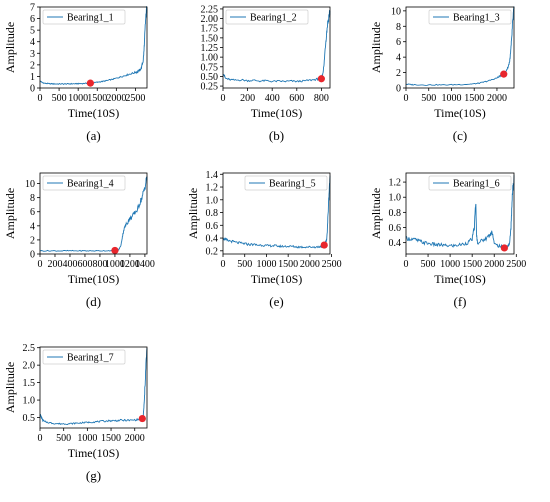 The image size is (550, 502). I want to click on subplot-caption: (f), so click(460, 301).